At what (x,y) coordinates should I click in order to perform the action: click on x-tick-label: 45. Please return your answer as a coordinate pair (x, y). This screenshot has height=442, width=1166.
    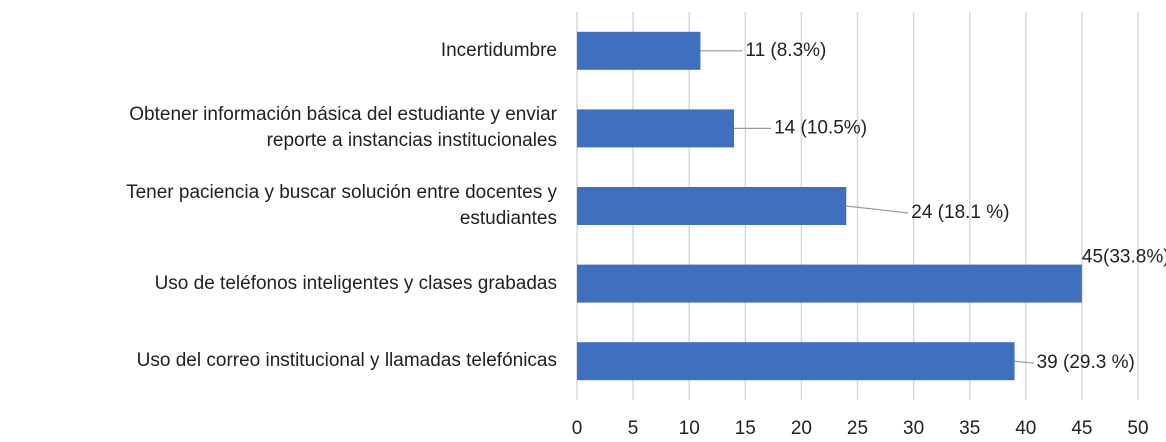
    Looking at the image, I should click on (1081, 428).